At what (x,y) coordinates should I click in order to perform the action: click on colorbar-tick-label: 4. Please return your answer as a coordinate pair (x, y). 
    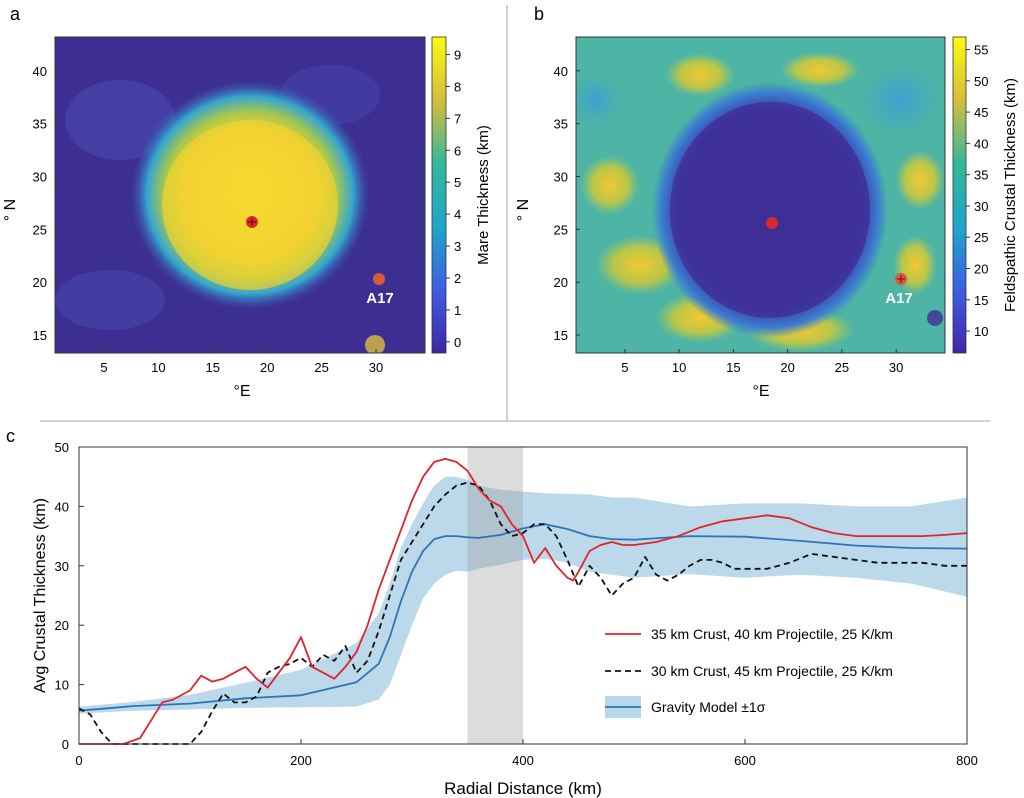
    Looking at the image, I should click on (457, 214).